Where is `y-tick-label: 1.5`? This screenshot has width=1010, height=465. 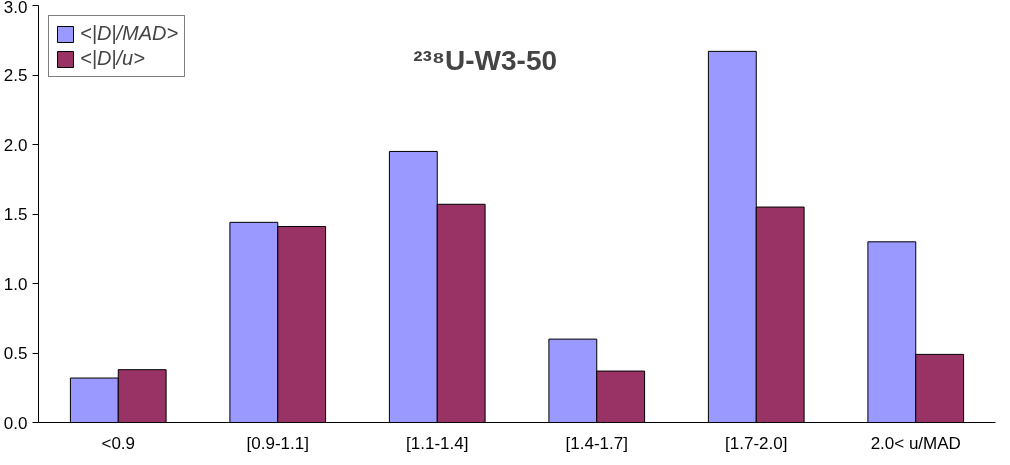 y-tick-label: 1.5 is located at coordinates (15, 214).